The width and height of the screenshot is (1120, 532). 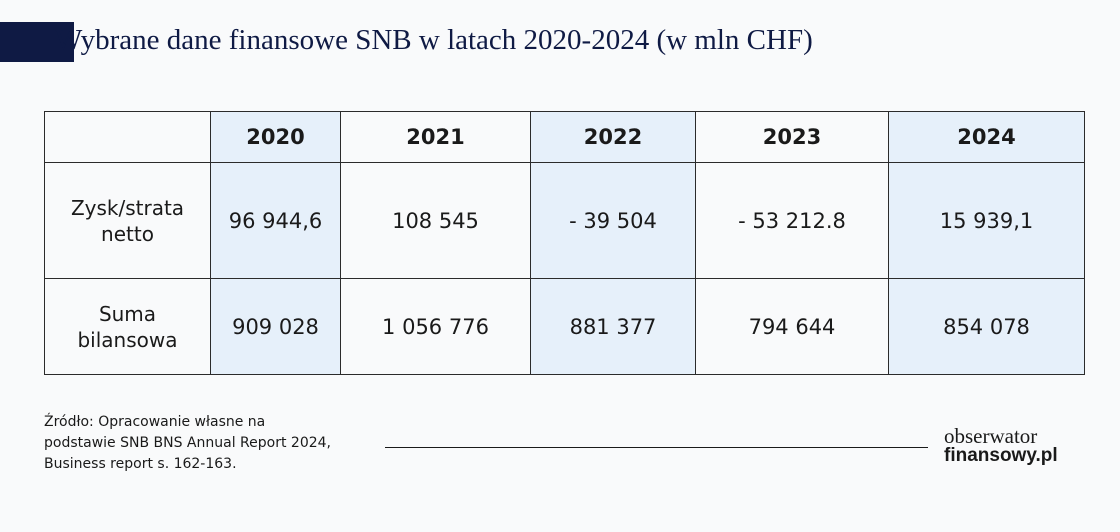 I want to click on logo: obserwator finansowy.pl, so click(x=1001, y=446).